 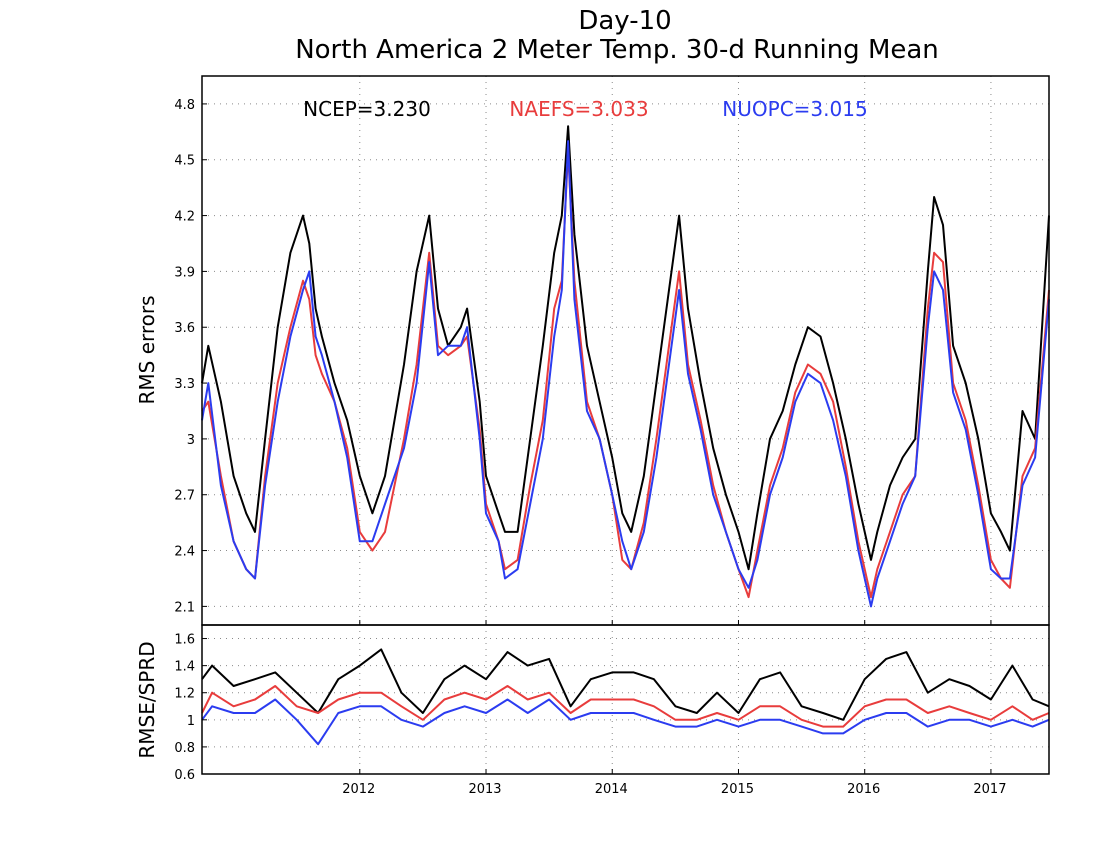 What do you see at coordinates (191, 721) in the screenshot?
I see `ratio-ytick-label: 1` at bounding box center [191, 721].